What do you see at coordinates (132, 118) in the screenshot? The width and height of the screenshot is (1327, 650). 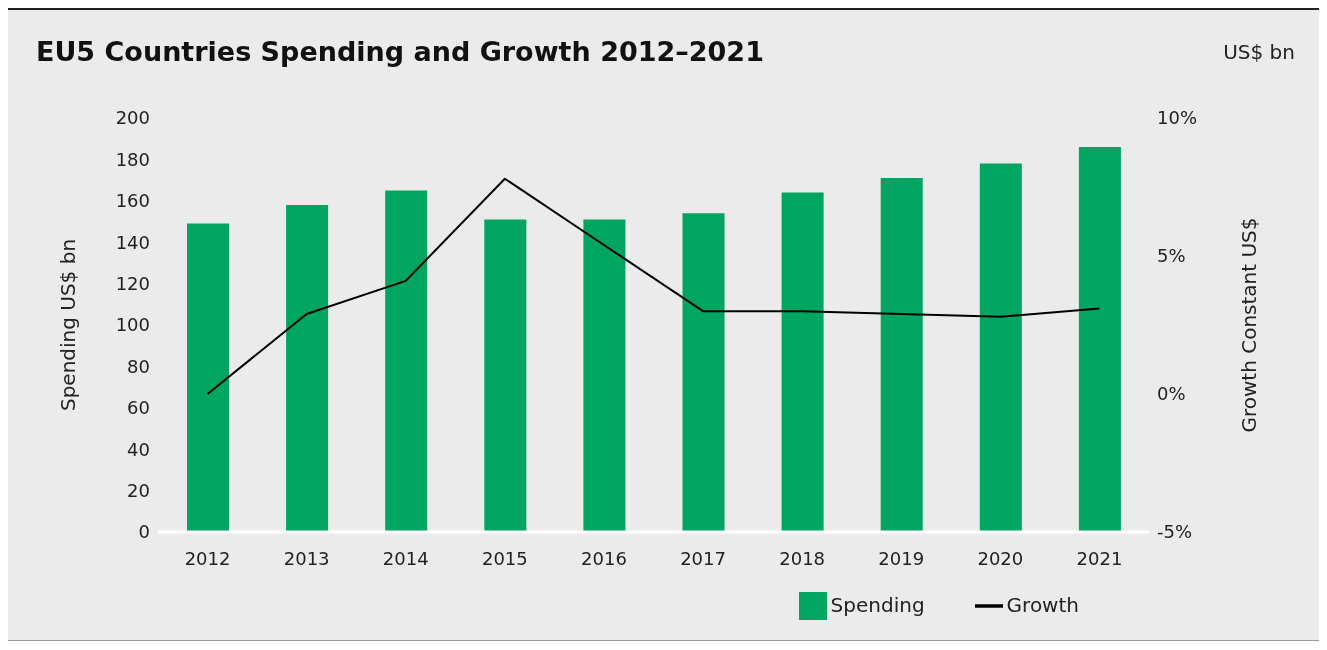 I see `y-tick-label: 200` at bounding box center [132, 118].